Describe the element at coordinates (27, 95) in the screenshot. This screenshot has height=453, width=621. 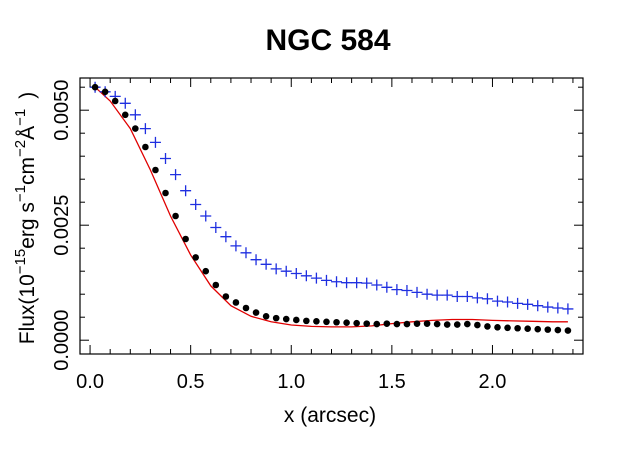
I see `y-axis-label-end: )` at that location.